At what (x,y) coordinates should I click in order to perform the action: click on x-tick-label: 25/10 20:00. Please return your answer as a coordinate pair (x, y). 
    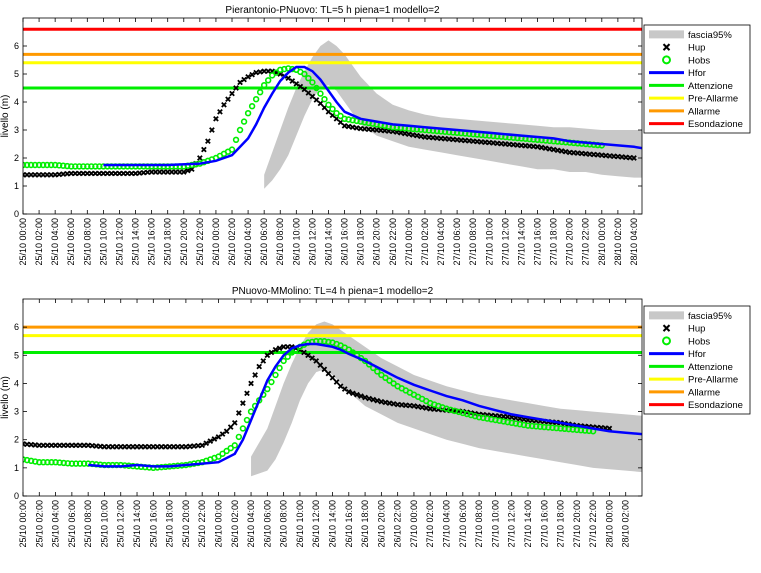
    Looking at the image, I should click on (184, 242).